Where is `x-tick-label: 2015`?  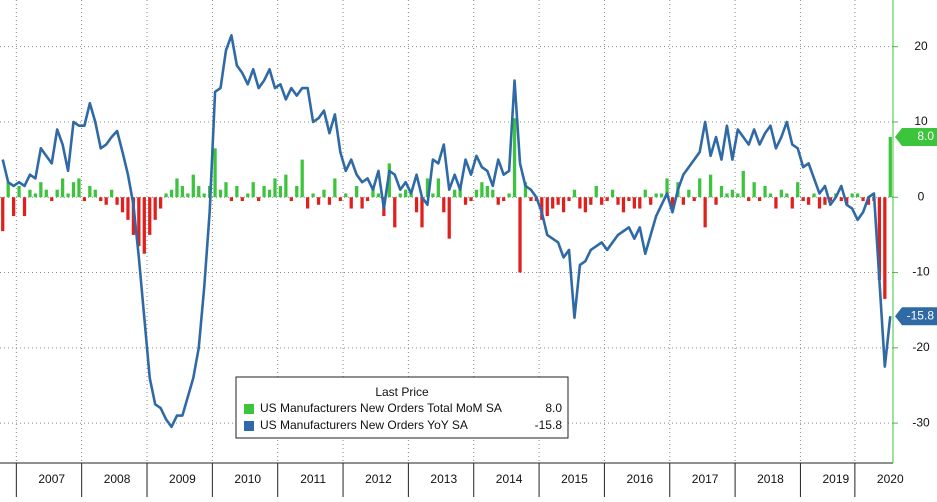 x-tick-label: 2015 is located at coordinates (574, 479).